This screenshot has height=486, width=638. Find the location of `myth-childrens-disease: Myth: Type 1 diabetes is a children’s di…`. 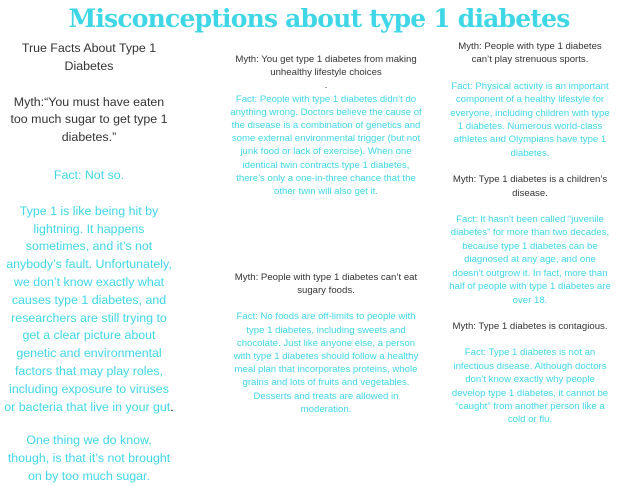

myth-childrens-disease: Myth: Type 1 diabetes is a children’s di… is located at coordinates (530, 186).